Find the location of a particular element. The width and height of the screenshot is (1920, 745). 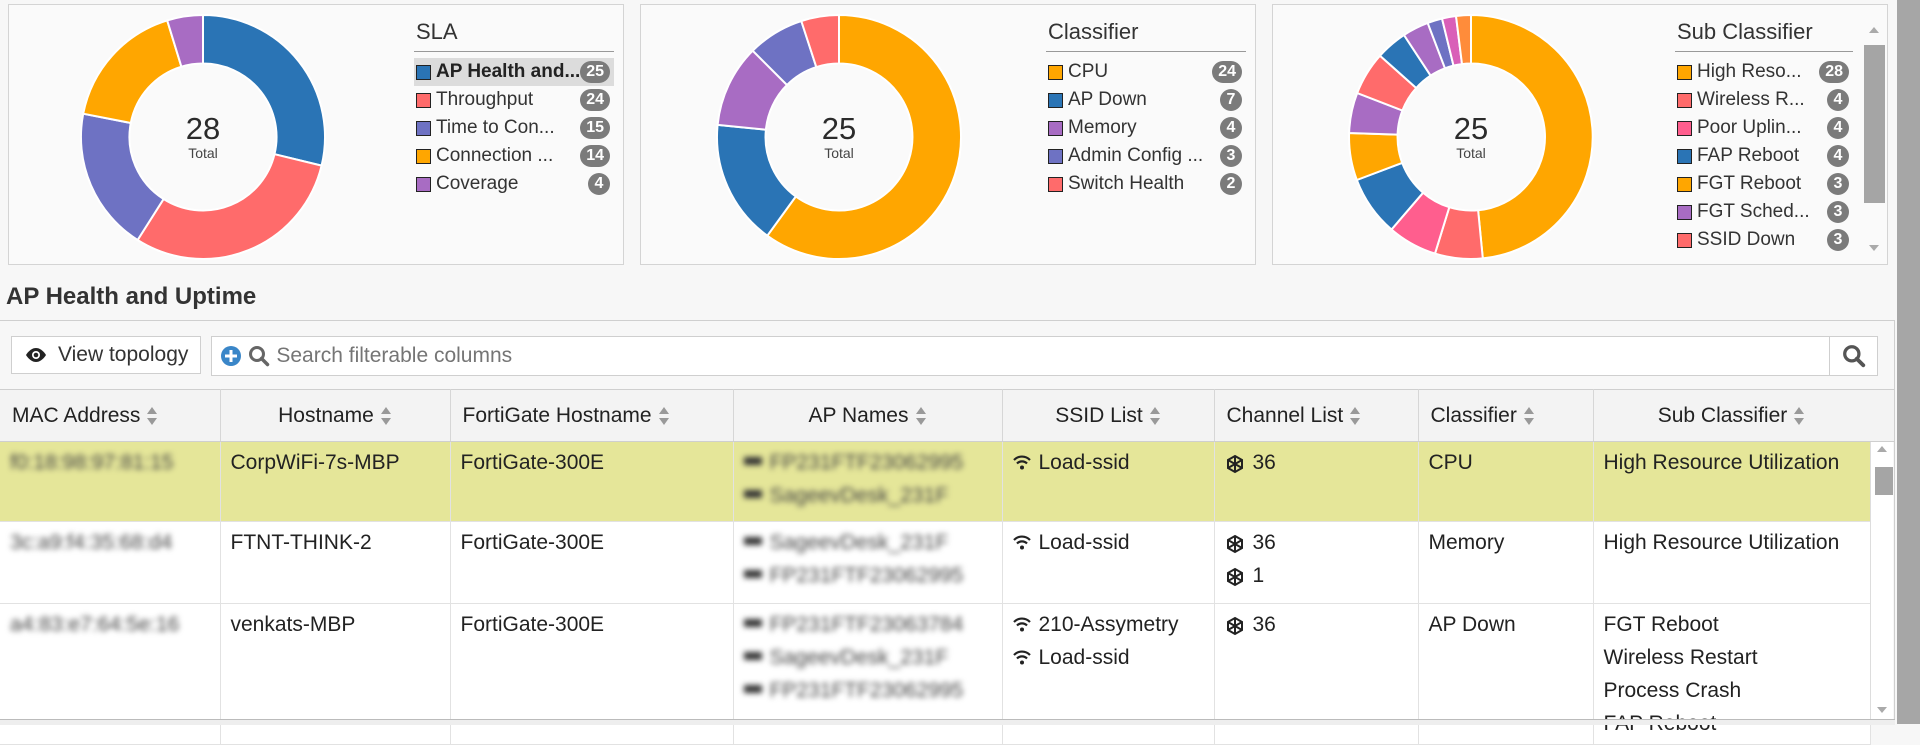

legend-item-cpu: CPU 24 is located at coordinates (1146, 72).